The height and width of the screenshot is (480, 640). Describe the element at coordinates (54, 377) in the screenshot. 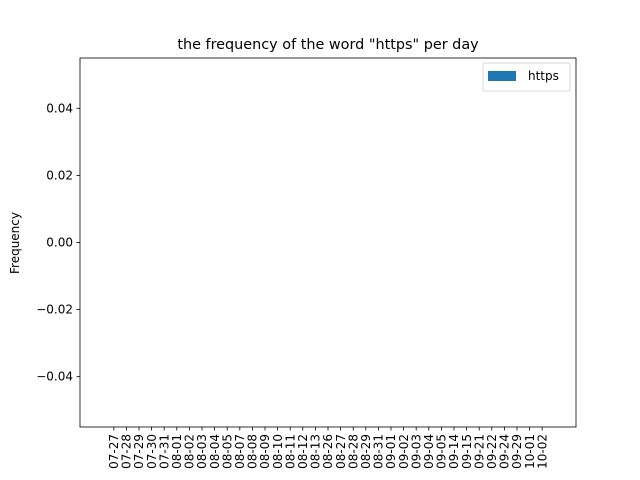

I see `y-tick-label: −0.04` at that location.